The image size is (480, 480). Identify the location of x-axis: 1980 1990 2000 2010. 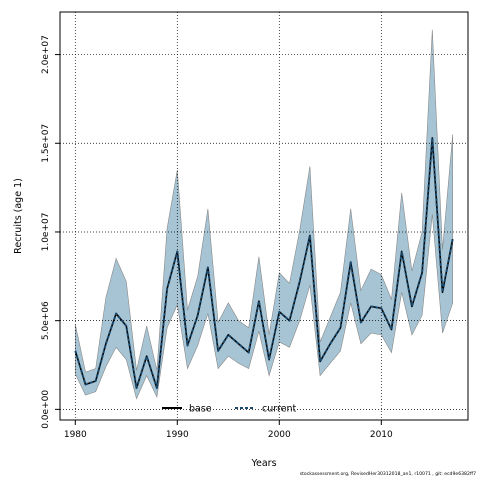
(228, 430).